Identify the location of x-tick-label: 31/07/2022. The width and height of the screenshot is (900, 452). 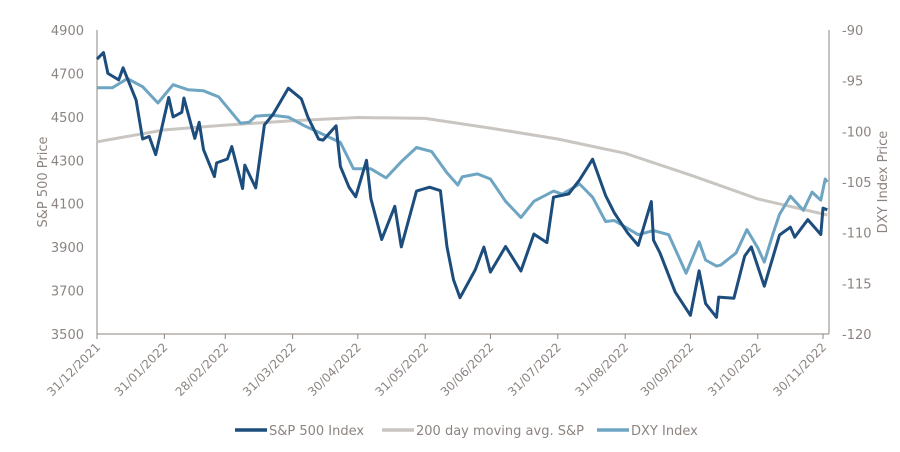
(534, 369).